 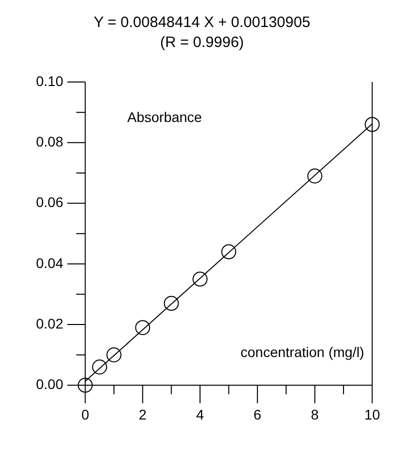 What do you see at coordinates (302, 352) in the screenshot?
I see `x-axis-title: concentration (mg/l)` at bounding box center [302, 352].